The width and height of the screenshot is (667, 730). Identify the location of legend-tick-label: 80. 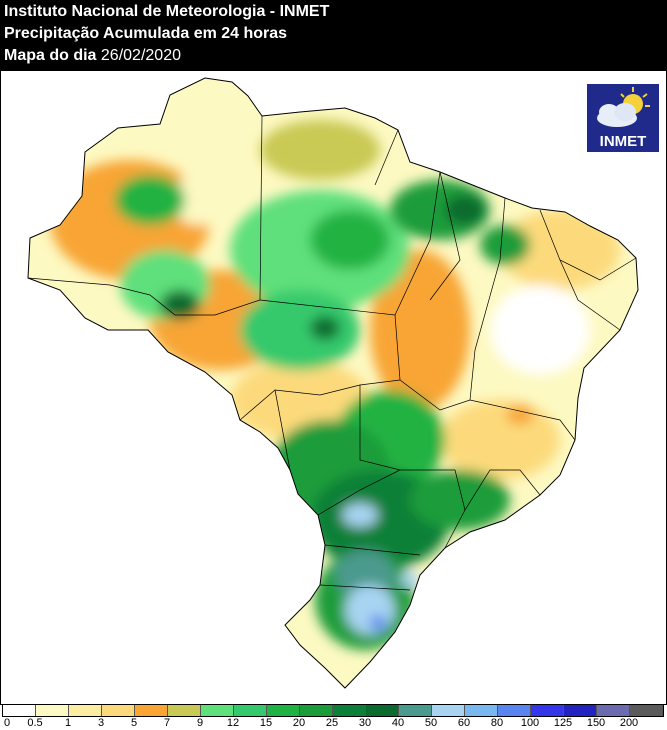
(497, 723).